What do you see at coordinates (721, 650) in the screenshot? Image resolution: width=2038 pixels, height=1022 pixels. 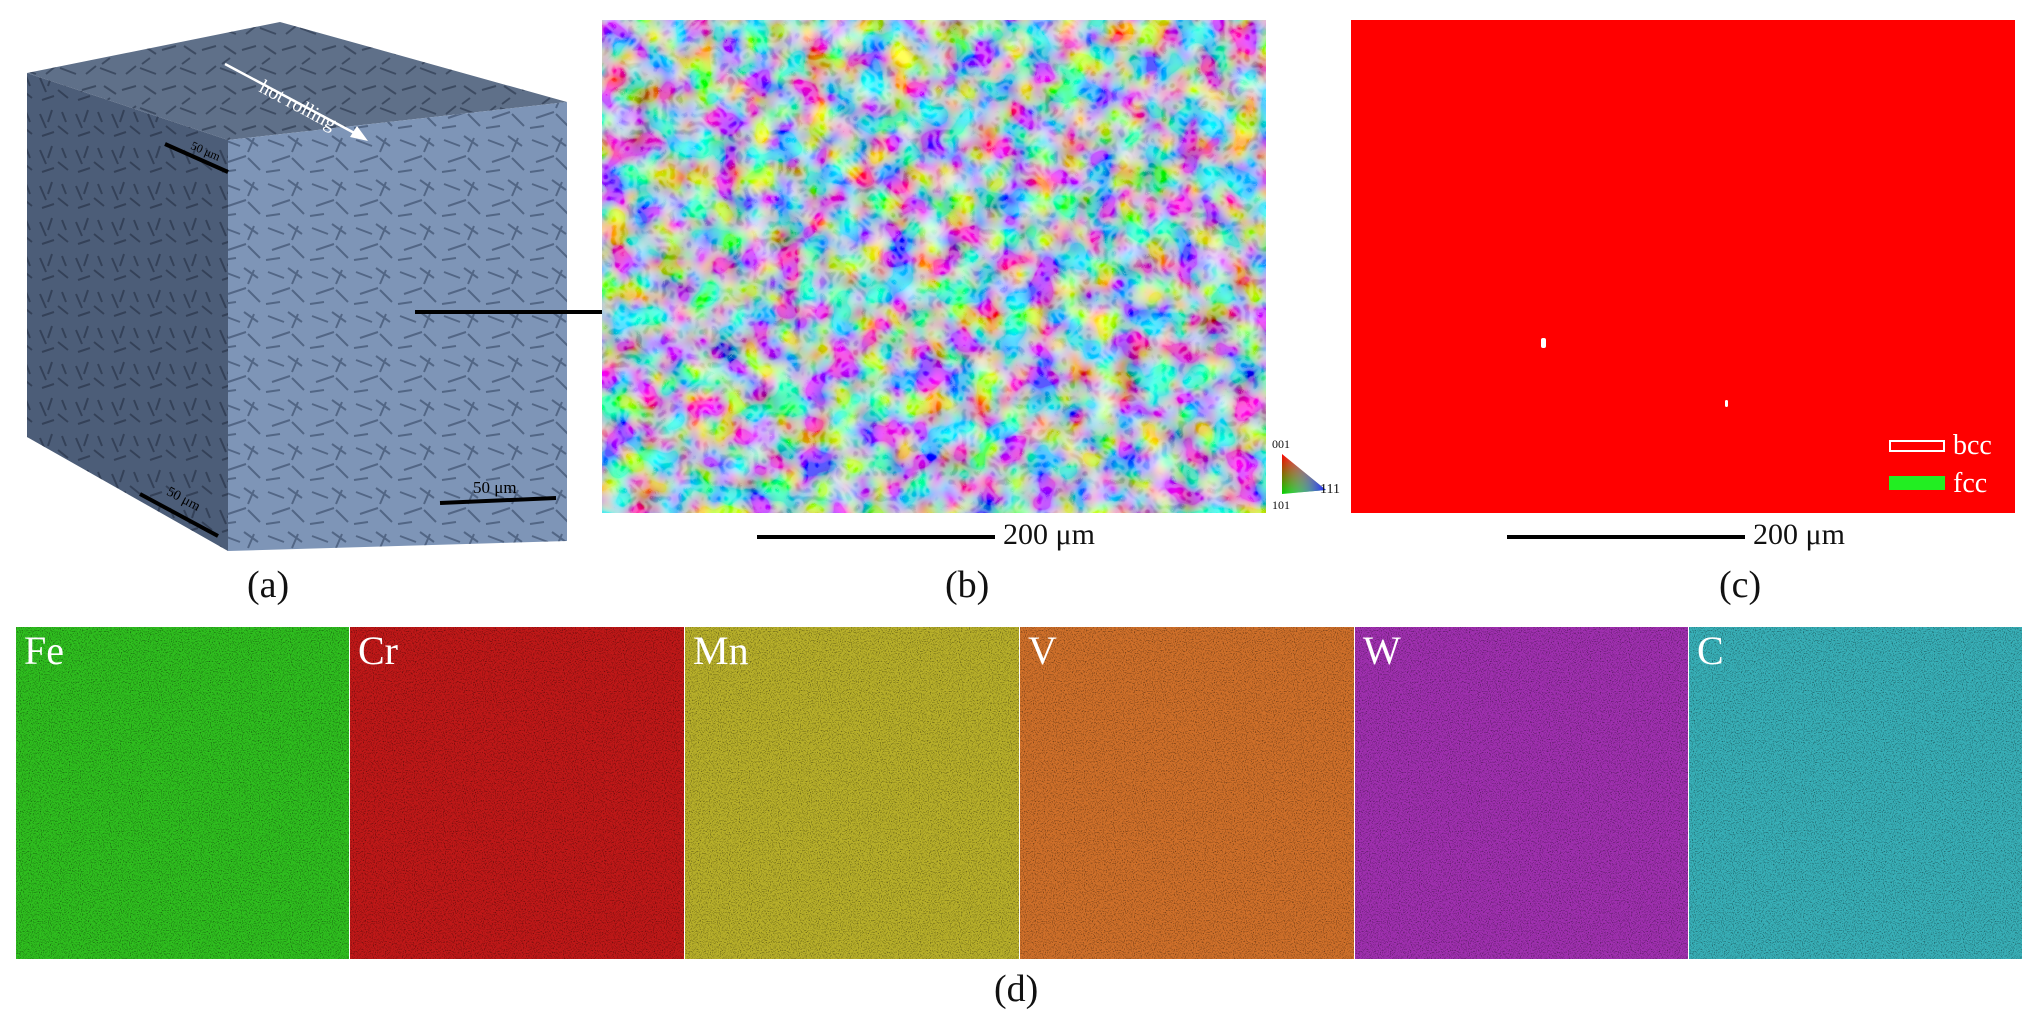 I see `map-label-mn: Mn` at bounding box center [721, 650].